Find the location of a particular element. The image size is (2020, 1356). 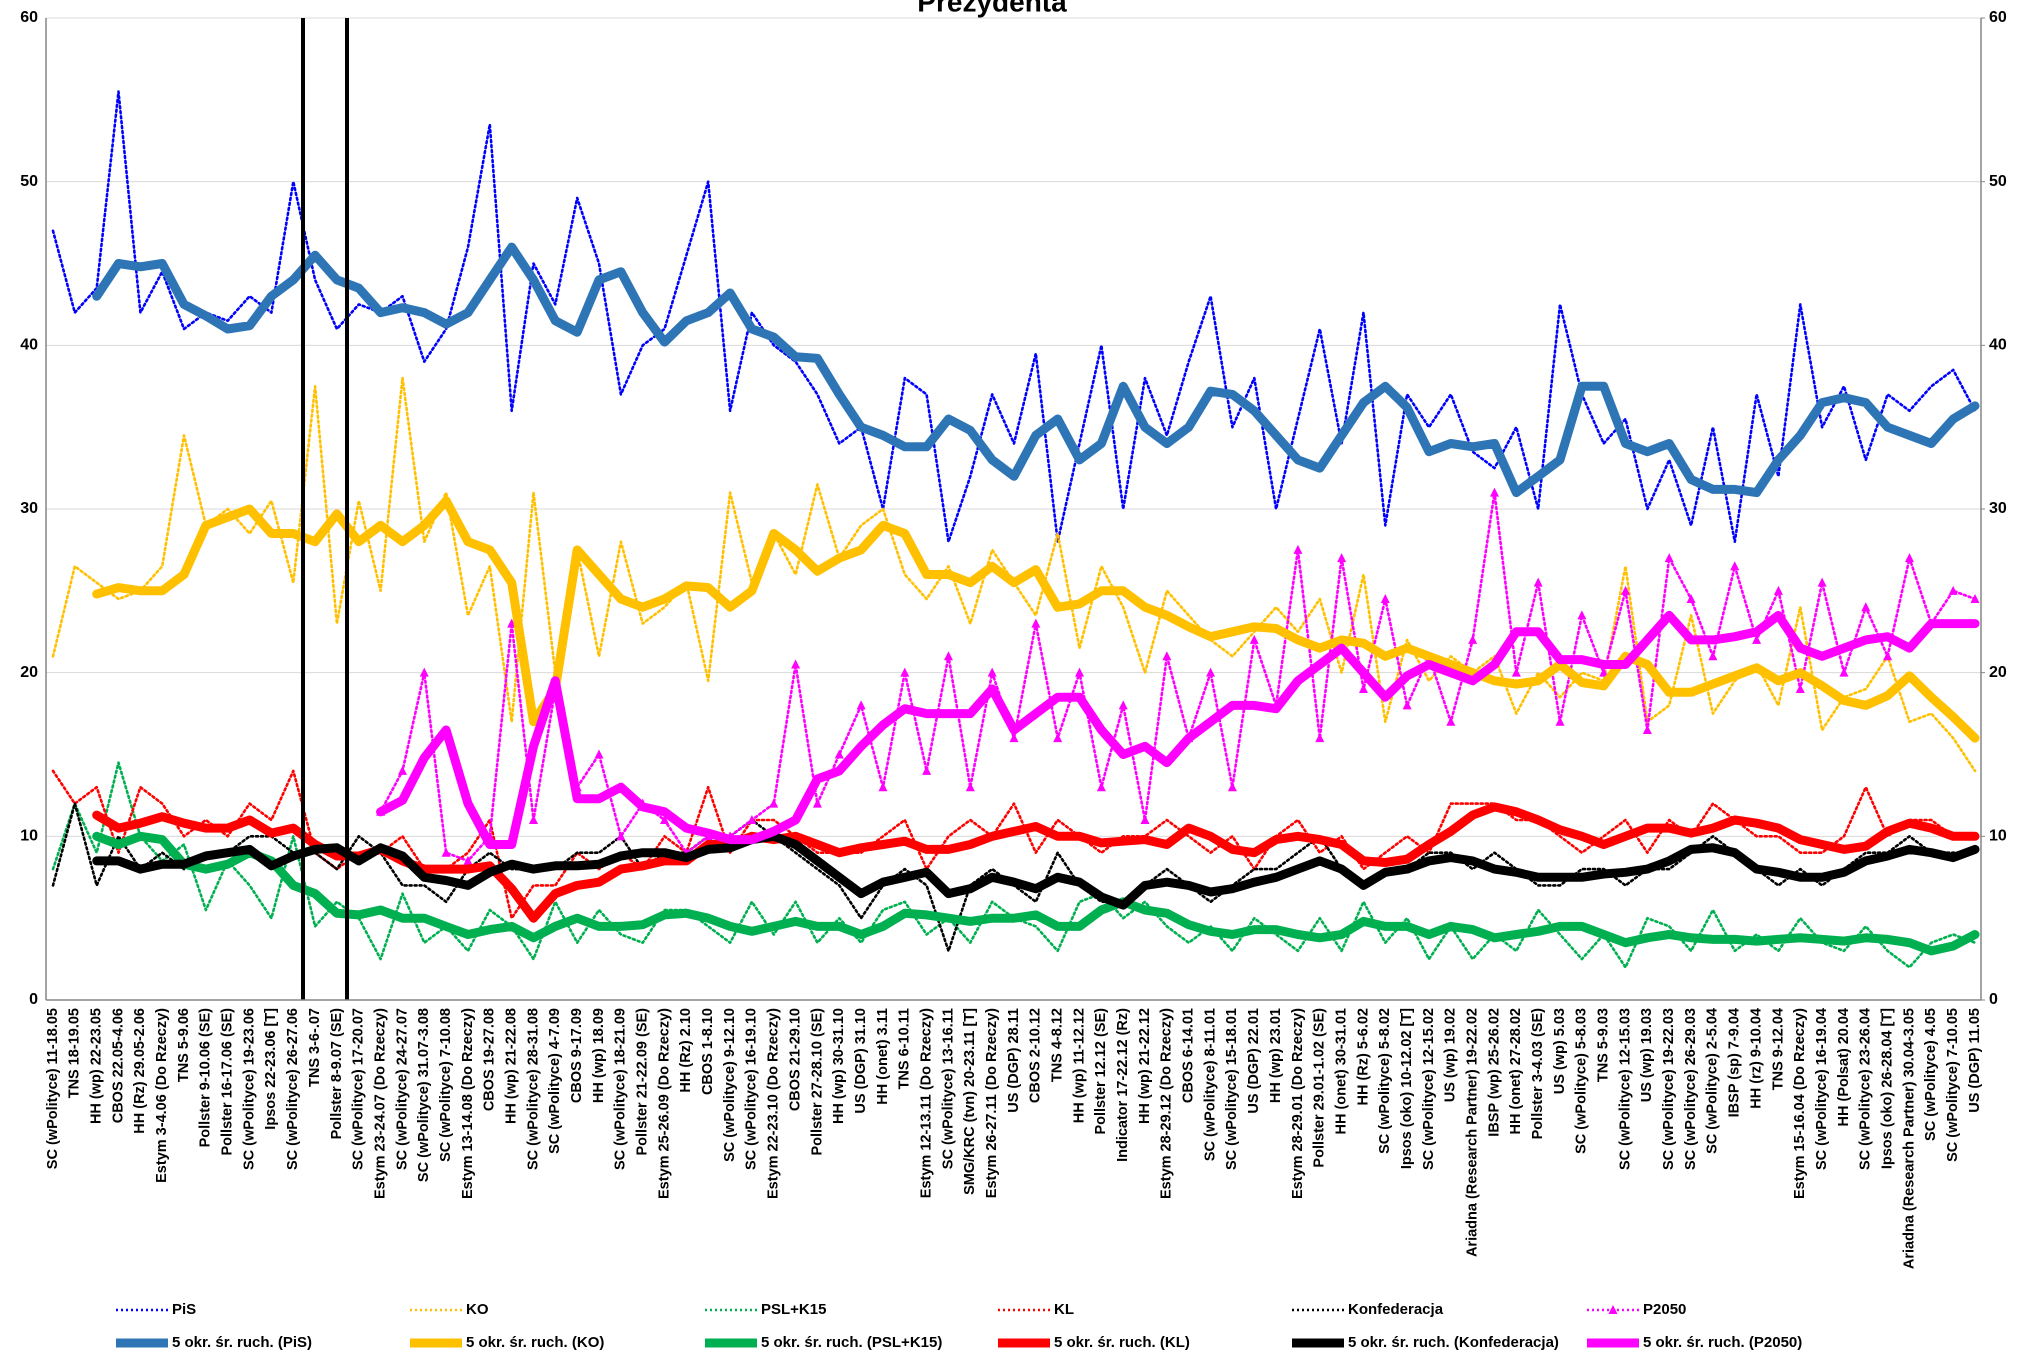

x-tick-label: SC (wPolityce) 4-7.09 is located at coordinates (555, 1081).